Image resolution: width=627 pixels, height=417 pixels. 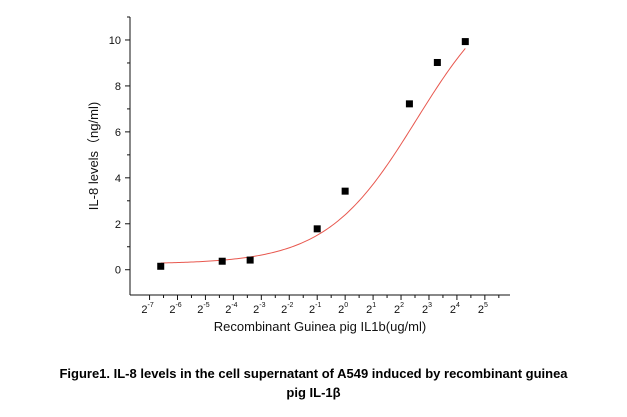 I want to click on y-tick-label: 0, so click(x=118, y=271).